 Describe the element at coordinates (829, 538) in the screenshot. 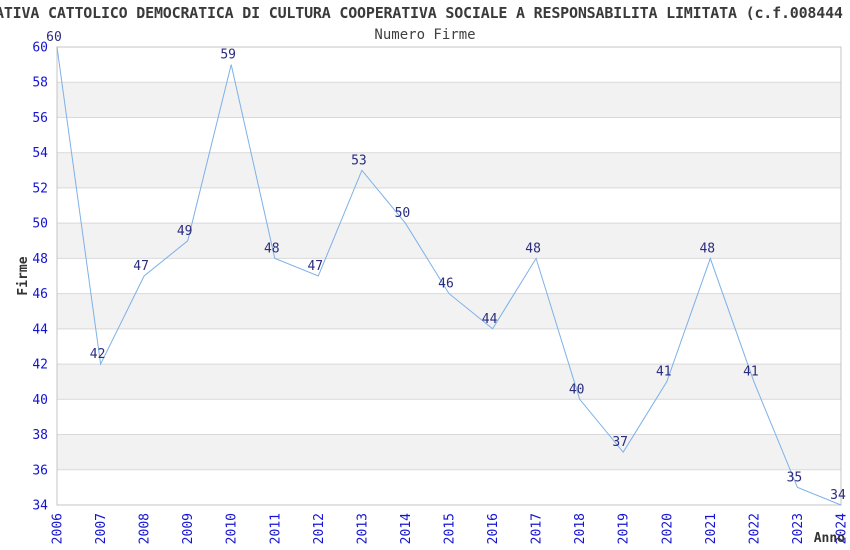

I see `x-axis-label: Anno` at that location.